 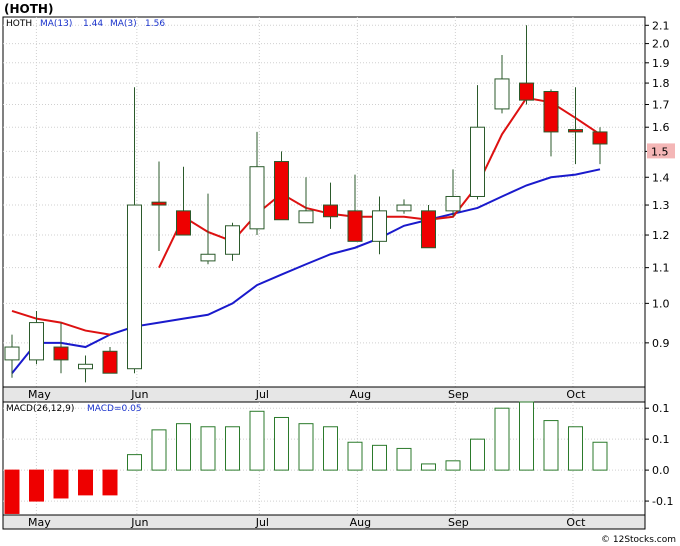 I want to click on price-tick-label: 1.3, so click(x=661, y=205).